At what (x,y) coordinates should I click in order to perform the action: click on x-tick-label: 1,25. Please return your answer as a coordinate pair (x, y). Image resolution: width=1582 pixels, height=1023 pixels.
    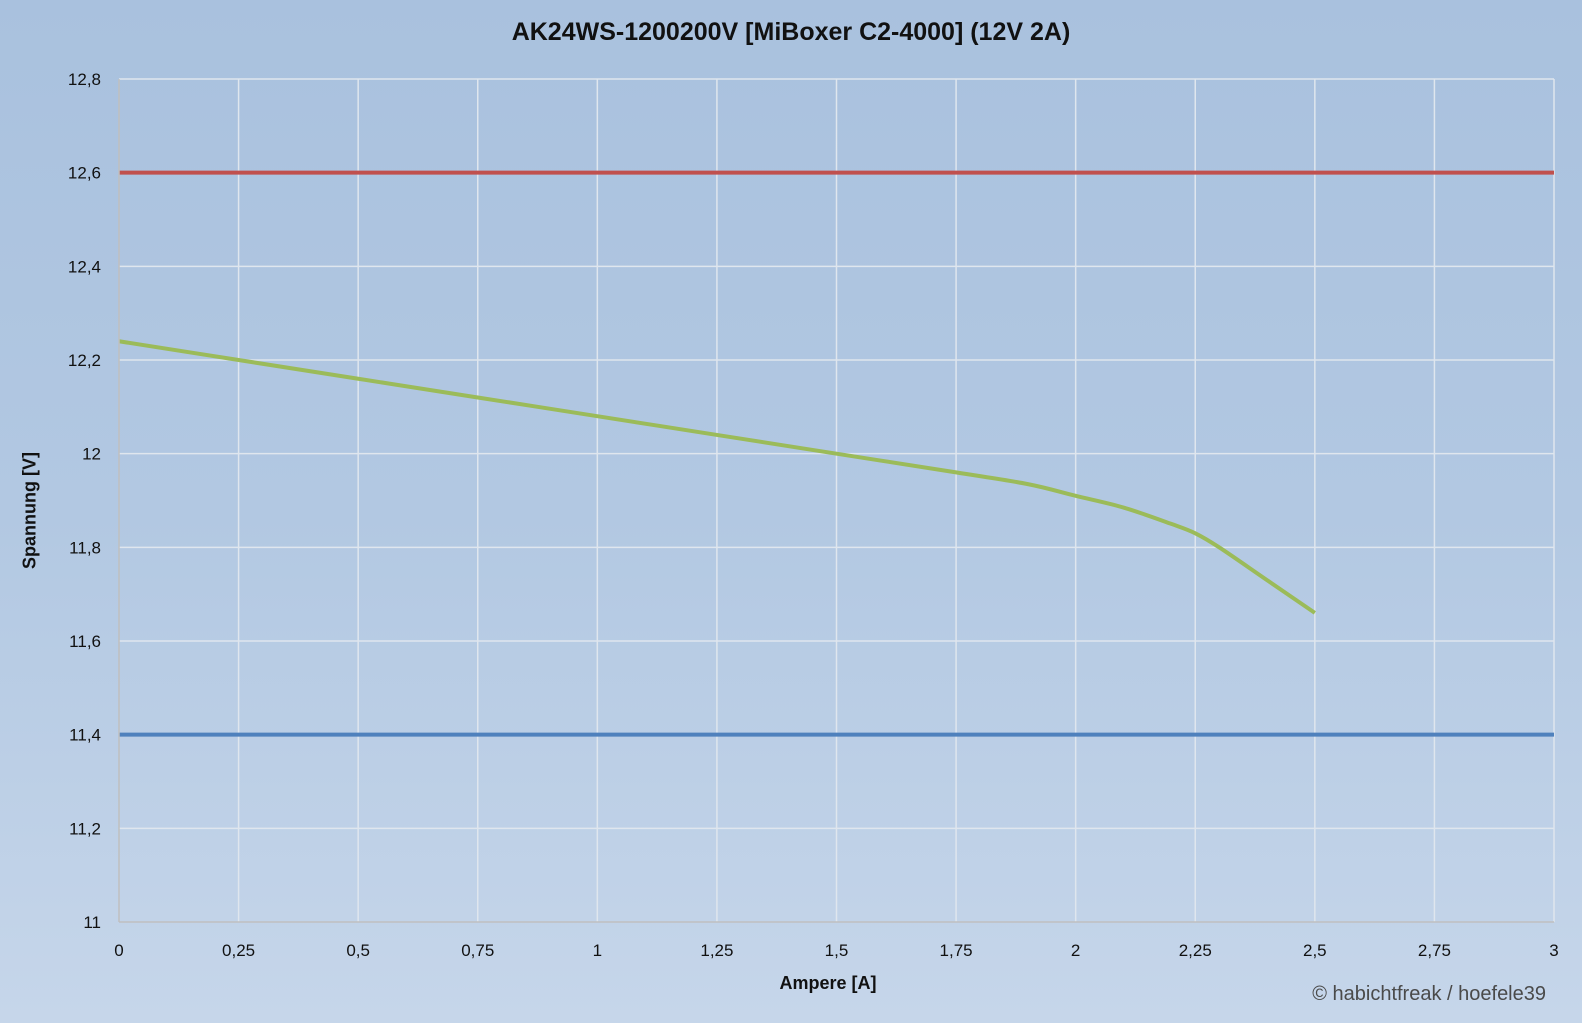
    Looking at the image, I should click on (716, 950).